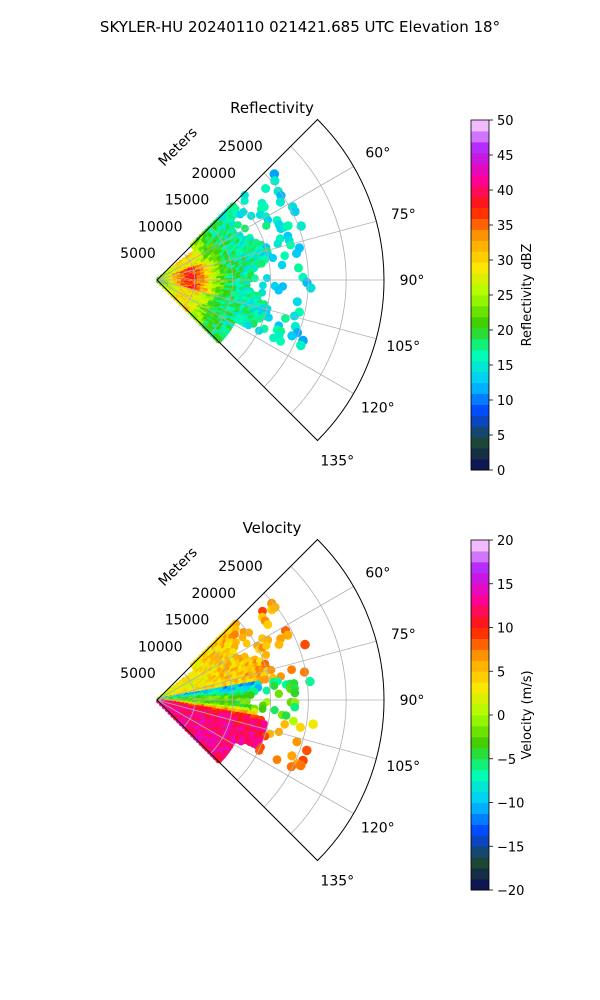  Describe the element at coordinates (337, 461) in the screenshot. I see `azimuth-tick-label: 135°` at that location.